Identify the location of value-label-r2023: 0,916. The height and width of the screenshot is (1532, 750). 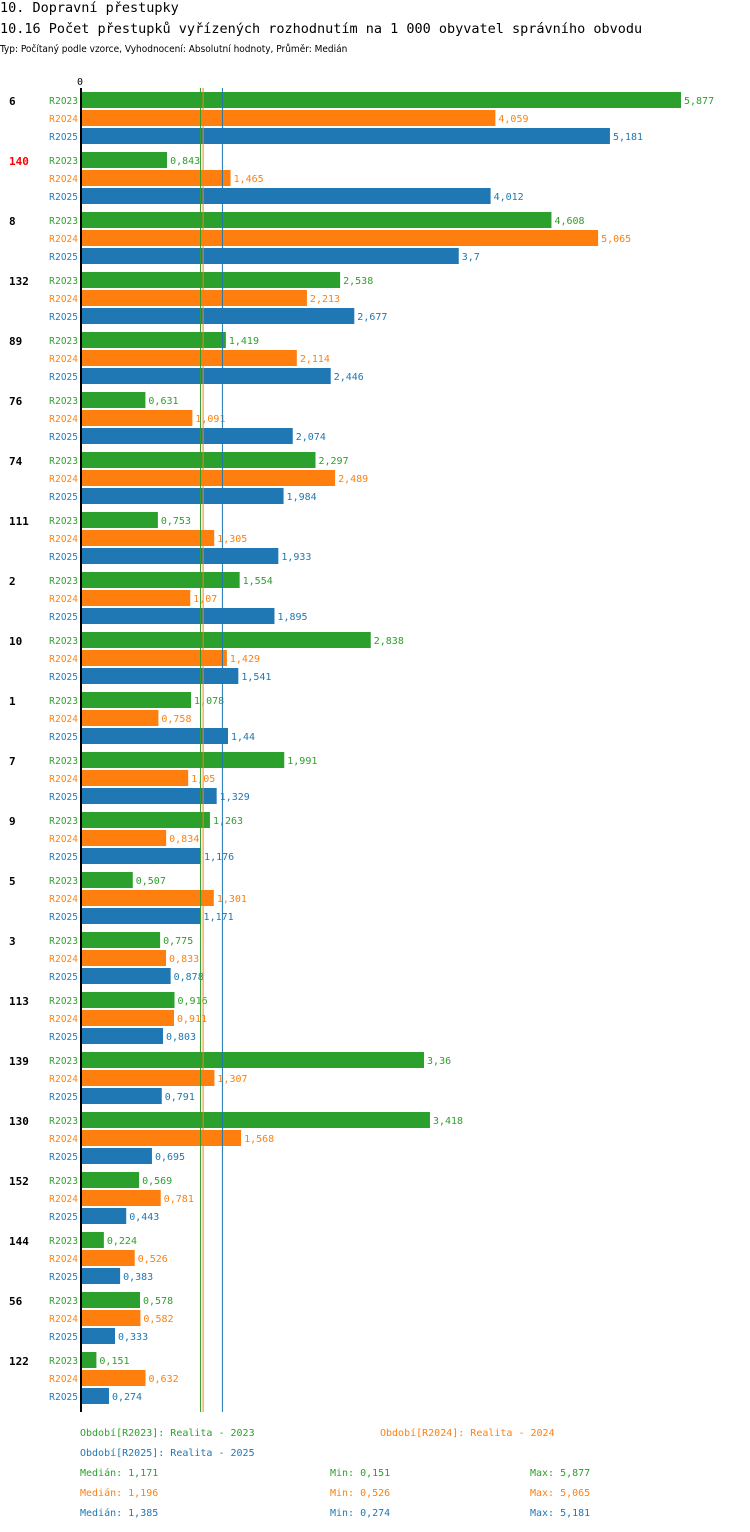
(193, 1001).